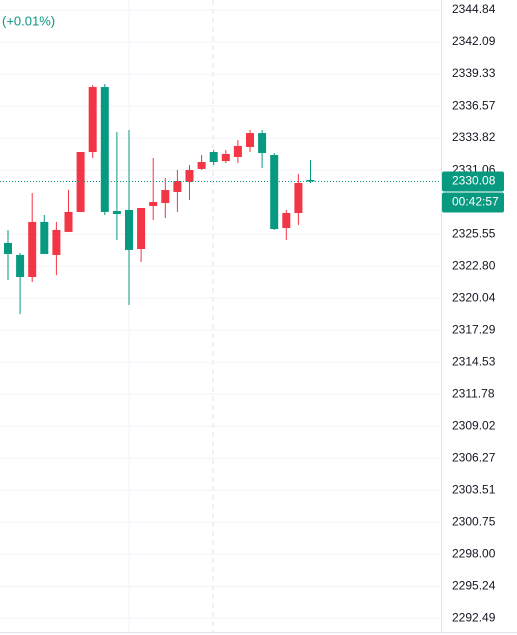 The image size is (517, 635). Describe the element at coordinates (474, 617) in the screenshot. I see `y-tick-label: 2292.49` at that location.